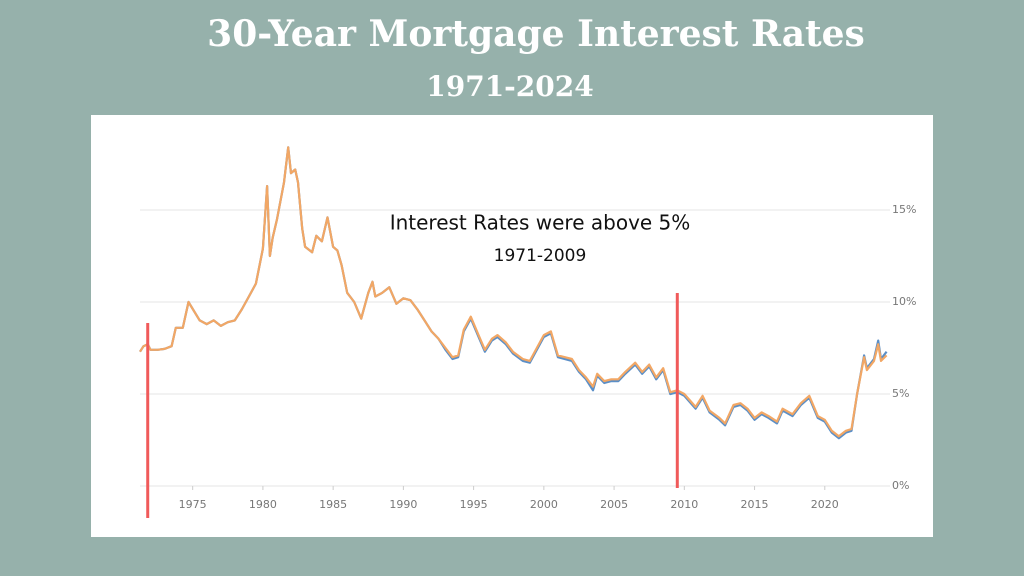 The height and width of the screenshot is (576, 1024). Describe the element at coordinates (825, 504) in the screenshot. I see `x-tick-label: 2020` at that location.